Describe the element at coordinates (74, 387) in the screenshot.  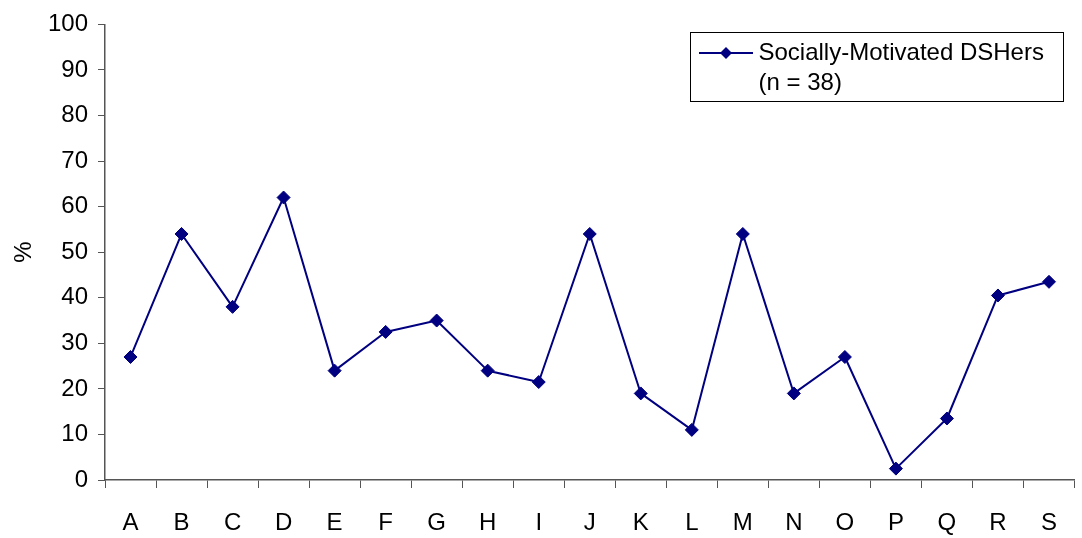
I see `y-tick-label: 20` at that location.